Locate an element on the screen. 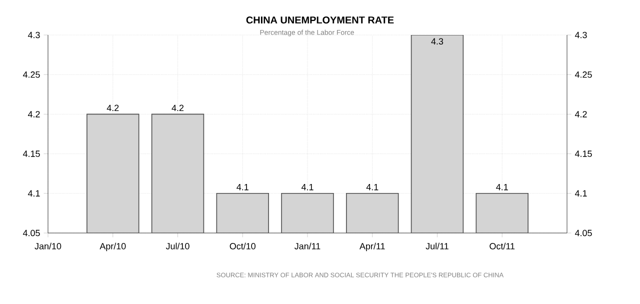  y-tick-label: 4.3 is located at coordinates (34, 35).